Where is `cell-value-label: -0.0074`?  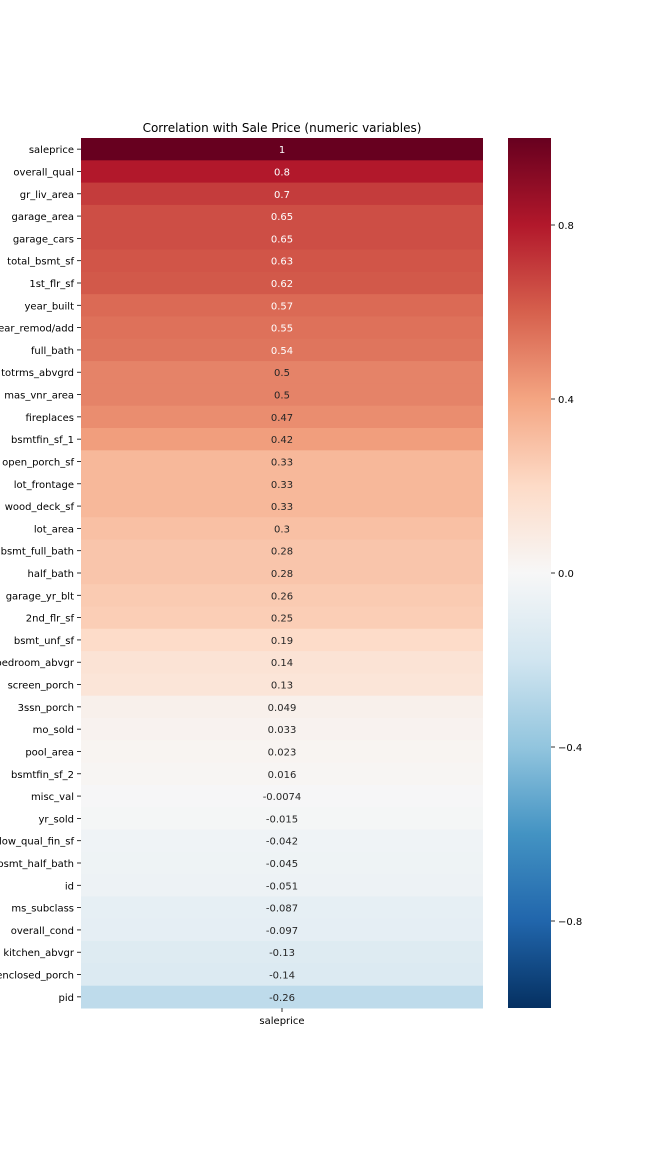 cell-value-label: -0.0074 is located at coordinates (282, 797).